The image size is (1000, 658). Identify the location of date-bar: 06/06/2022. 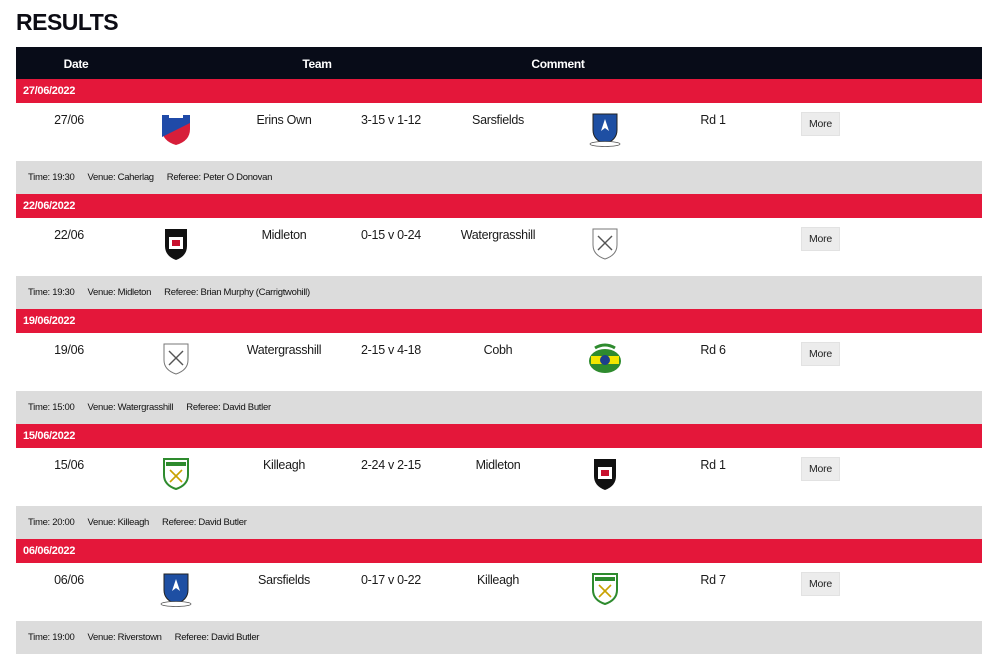
(499, 551).